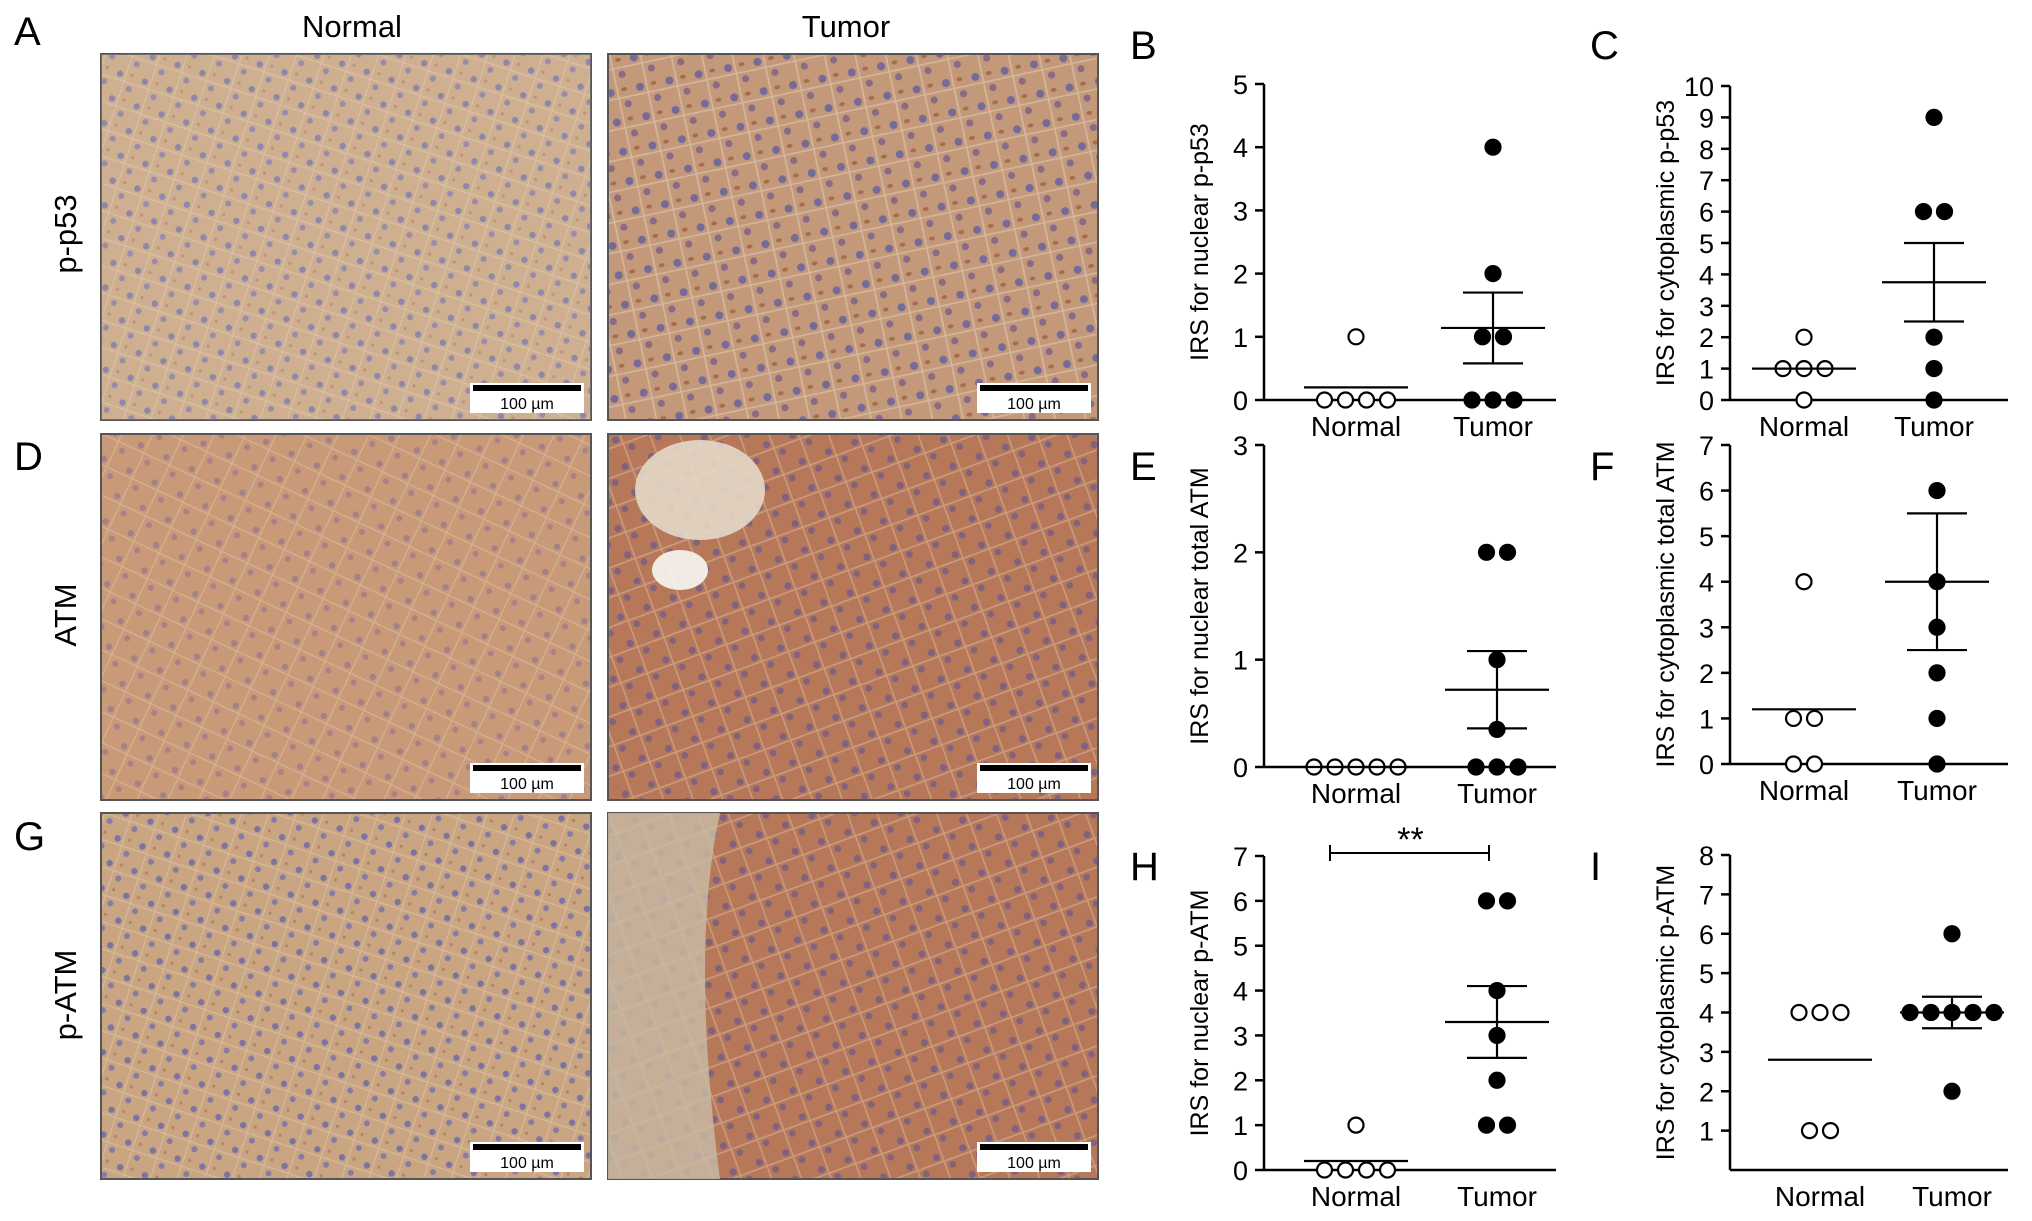  Describe the element at coordinates (1410, 840) in the screenshot. I see `significance-stars: **` at that location.